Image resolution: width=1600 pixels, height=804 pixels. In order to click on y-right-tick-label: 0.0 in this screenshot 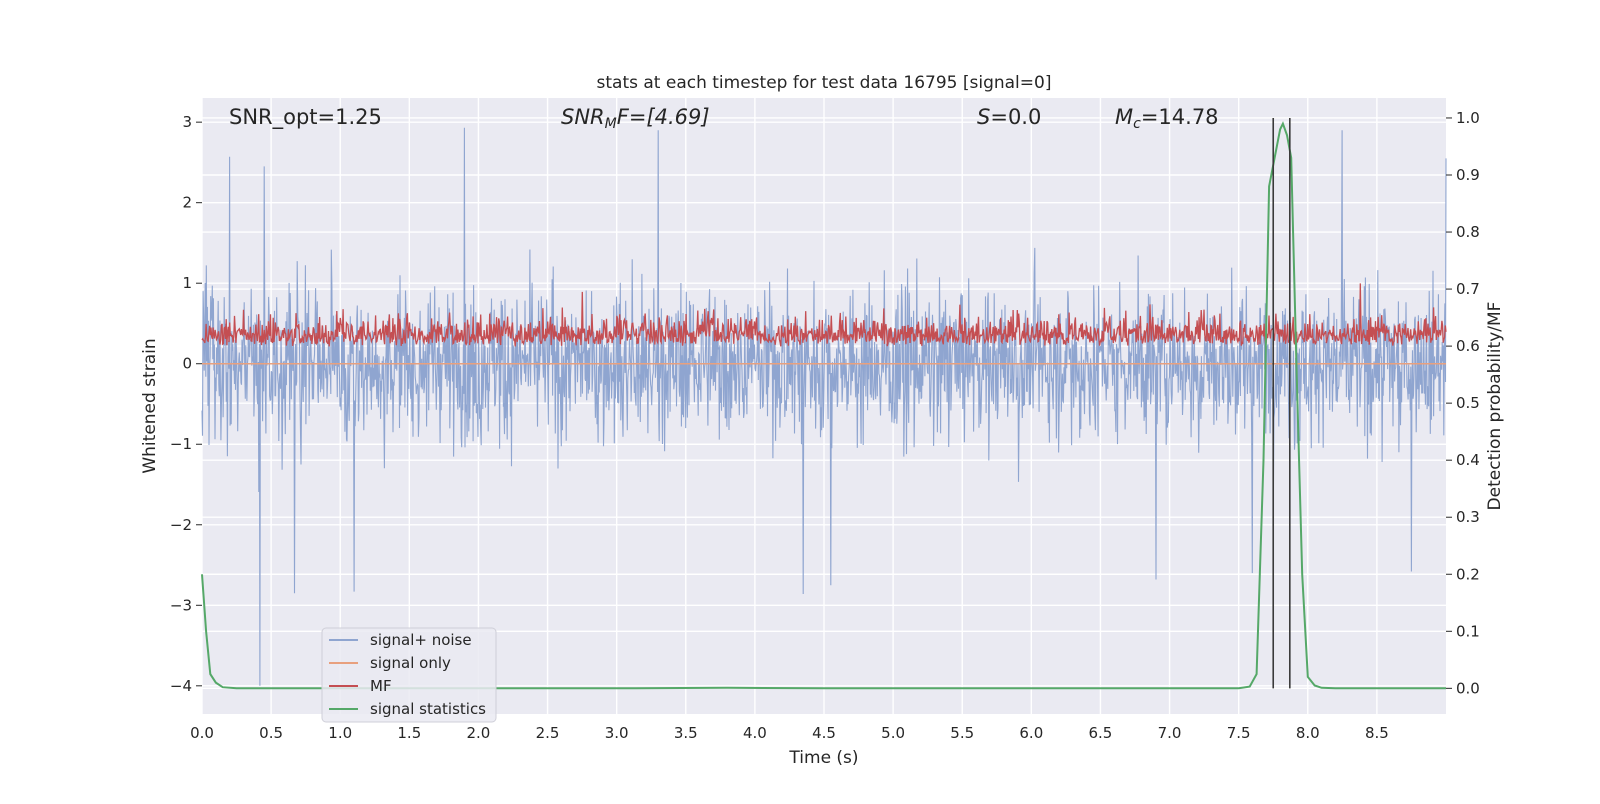, I will do `click(1468, 688)`.